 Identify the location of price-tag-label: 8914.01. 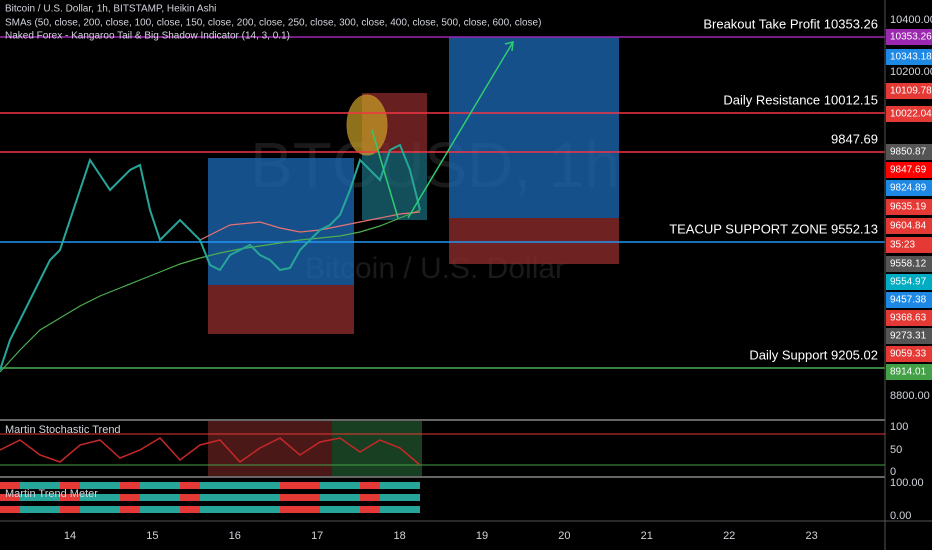
(908, 372).